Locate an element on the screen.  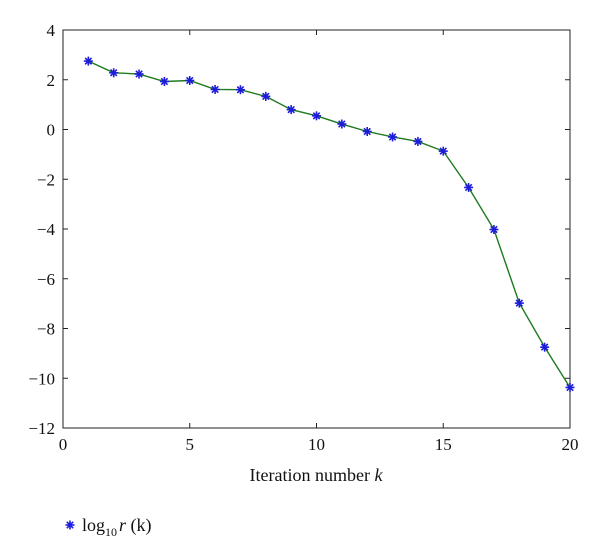
y-tick-label: 2 is located at coordinates (51, 80).